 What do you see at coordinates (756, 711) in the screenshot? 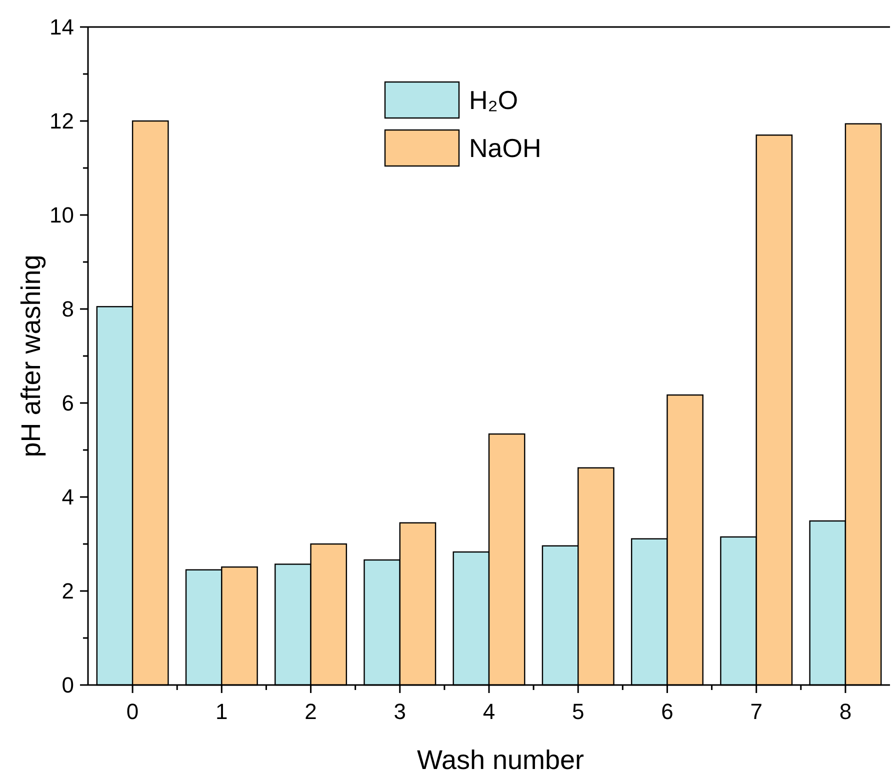
I see `x-tick-label: 7` at bounding box center [756, 711].